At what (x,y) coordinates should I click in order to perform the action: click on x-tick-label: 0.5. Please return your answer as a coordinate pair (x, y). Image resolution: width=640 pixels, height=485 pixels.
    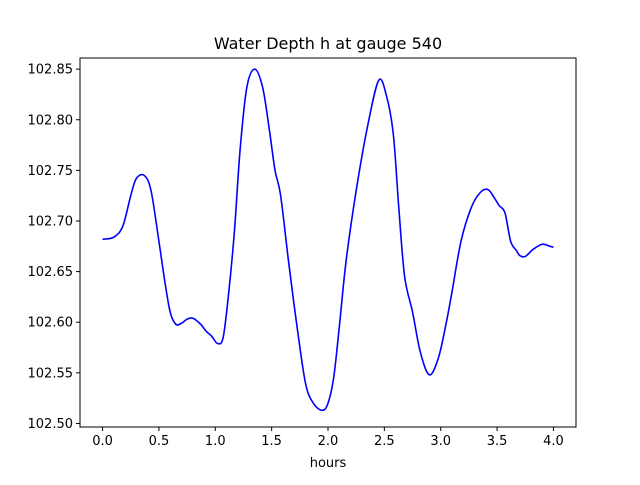
    Looking at the image, I should click on (159, 441).